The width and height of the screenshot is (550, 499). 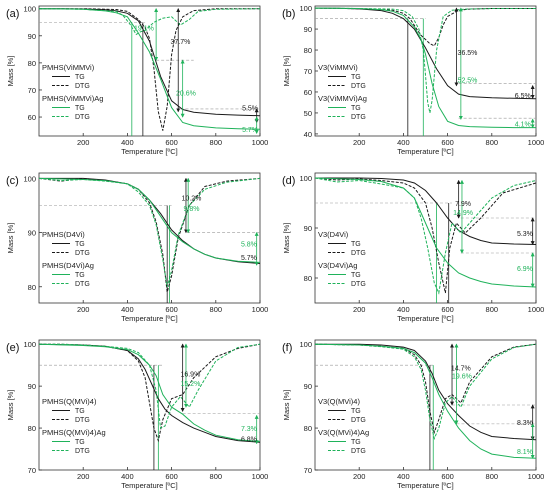 What do you see at coordinates (72, 98) in the screenshot?
I see `legend-title: PMHS(ViMMVi)Ag` at bounding box center [72, 98].